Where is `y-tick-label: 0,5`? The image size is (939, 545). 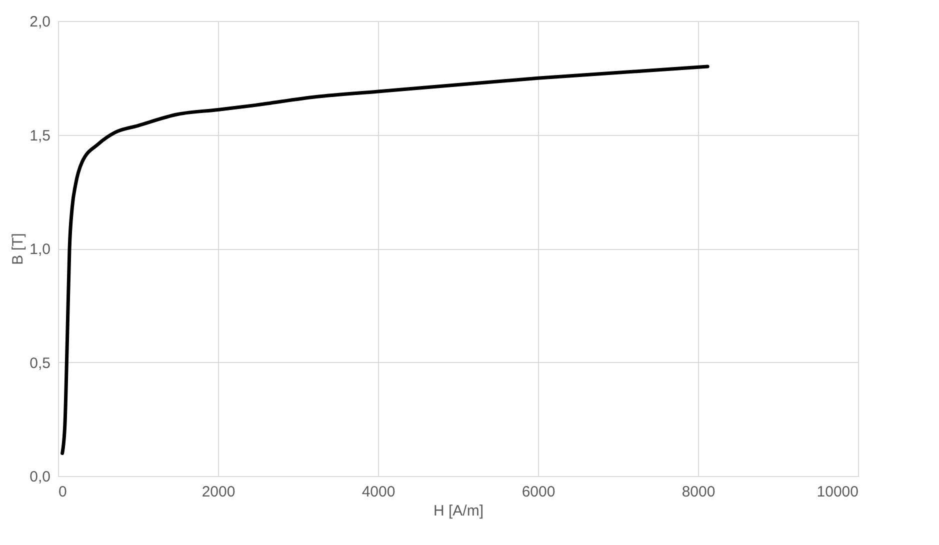
y-tick-label: 0,5 is located at coordinates (40, 363).